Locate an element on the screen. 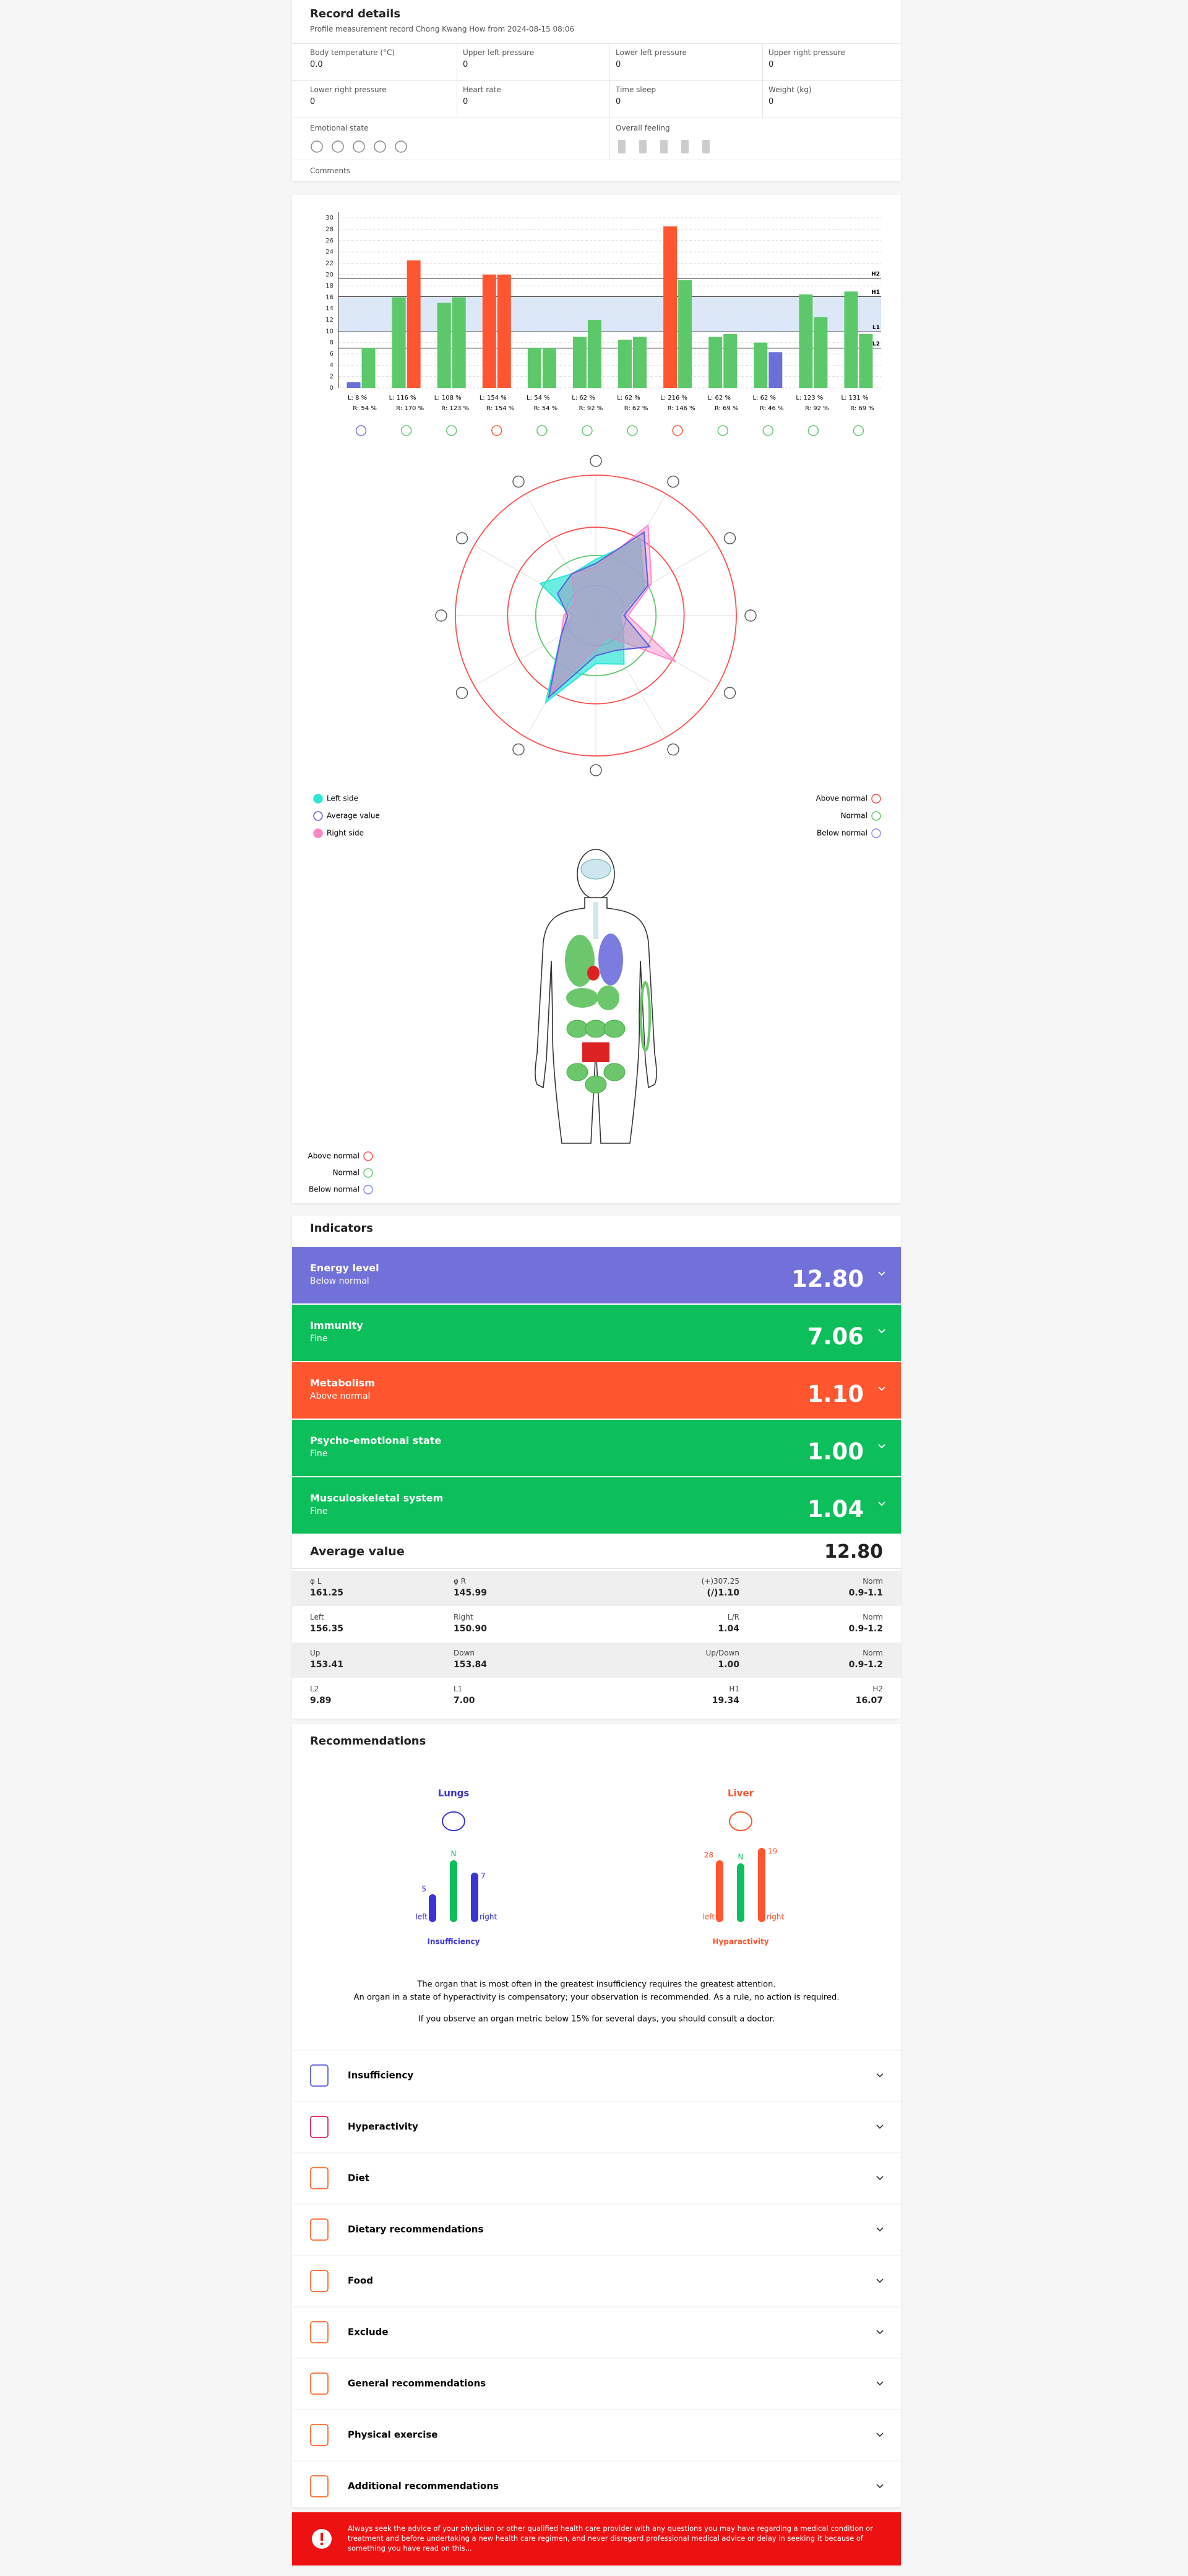 This screenshot has height=2576, width=1188. heart is located at coordinates (593, 973).